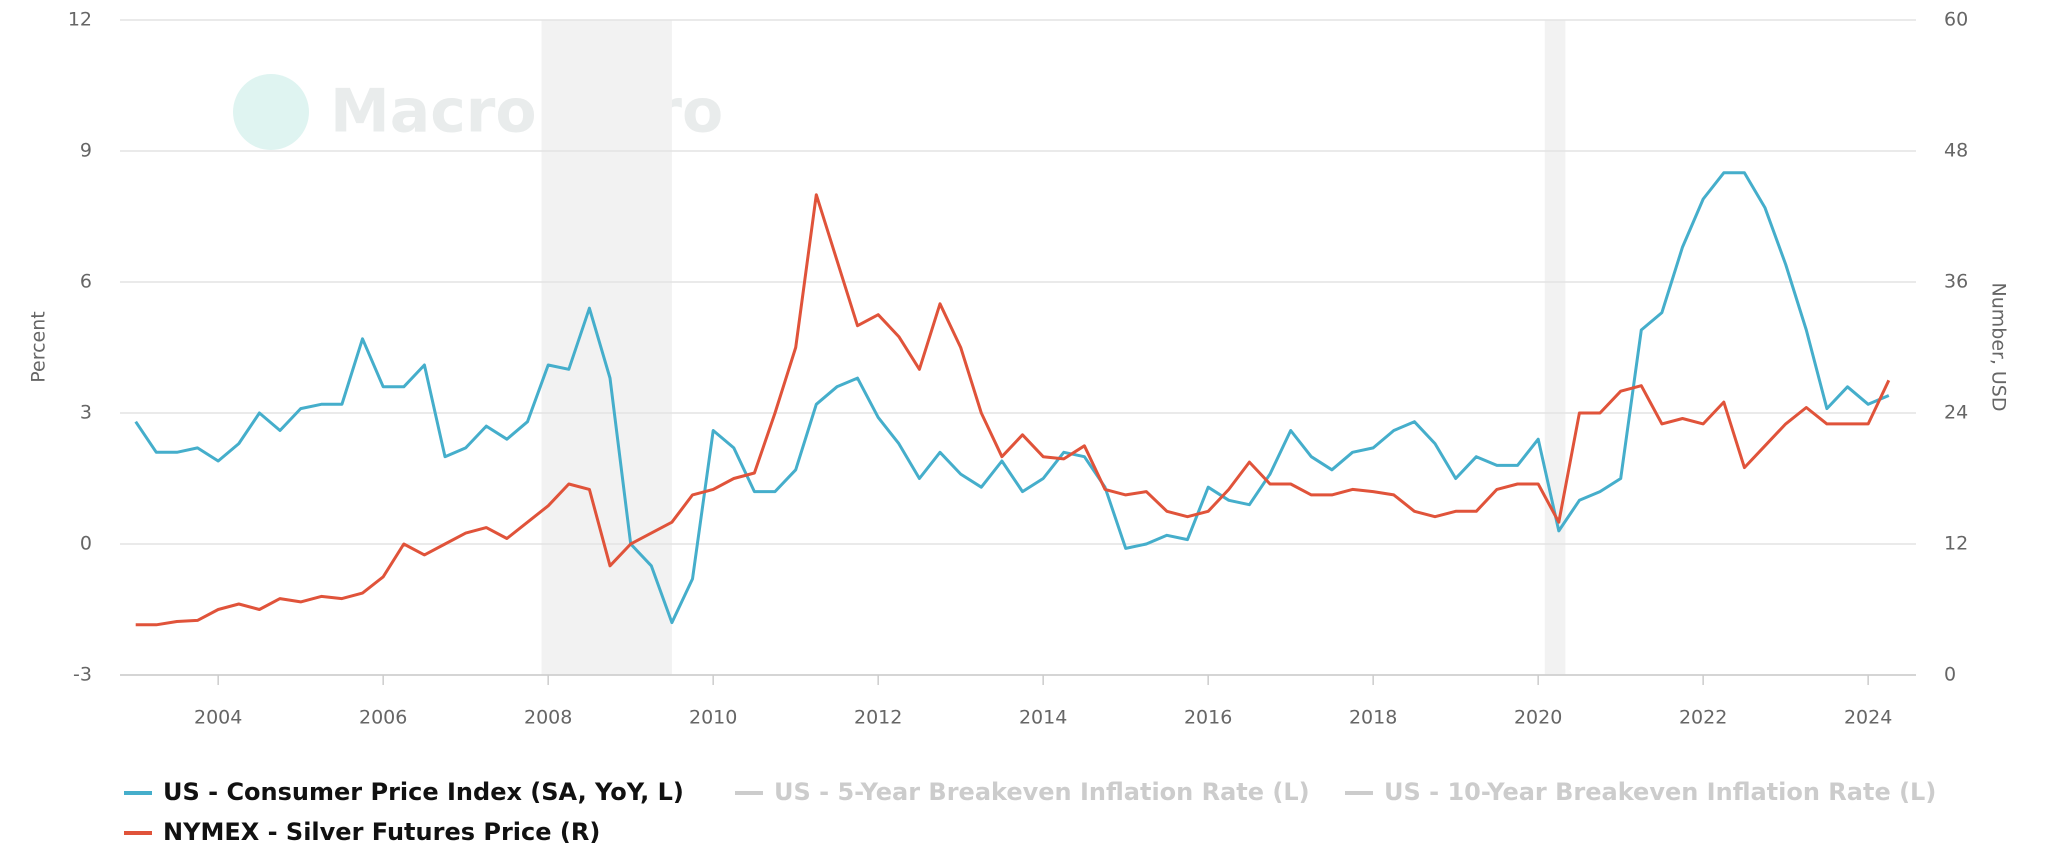 Image resolution: width=2048 pixels, height=861 pixels. What do you see at coordinates (423, 792) in the screenshot?
I see `legend-label: US - Consumer Price Index (SA, YoY, L)` at bounding box center [423, 792].